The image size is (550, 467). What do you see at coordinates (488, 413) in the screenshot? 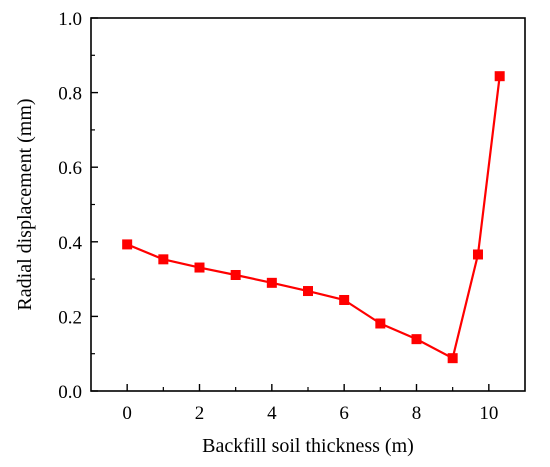
I see `x-tick-label: 10` at bounding box center [488, 413].